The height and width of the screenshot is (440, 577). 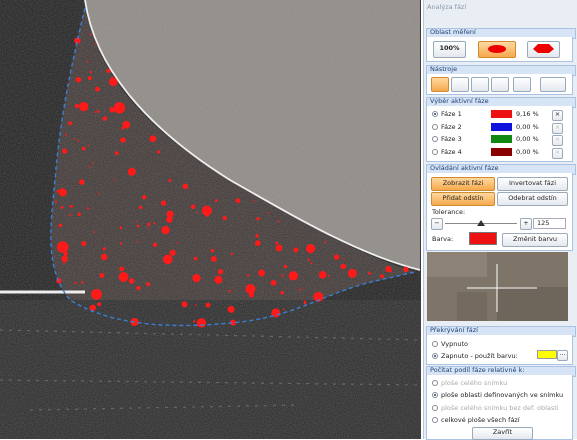 What do you see at coordinates (532, 184) in the screenshot?
I see `invert-button: Invertovat fázi` at bounding box center [532, 184].